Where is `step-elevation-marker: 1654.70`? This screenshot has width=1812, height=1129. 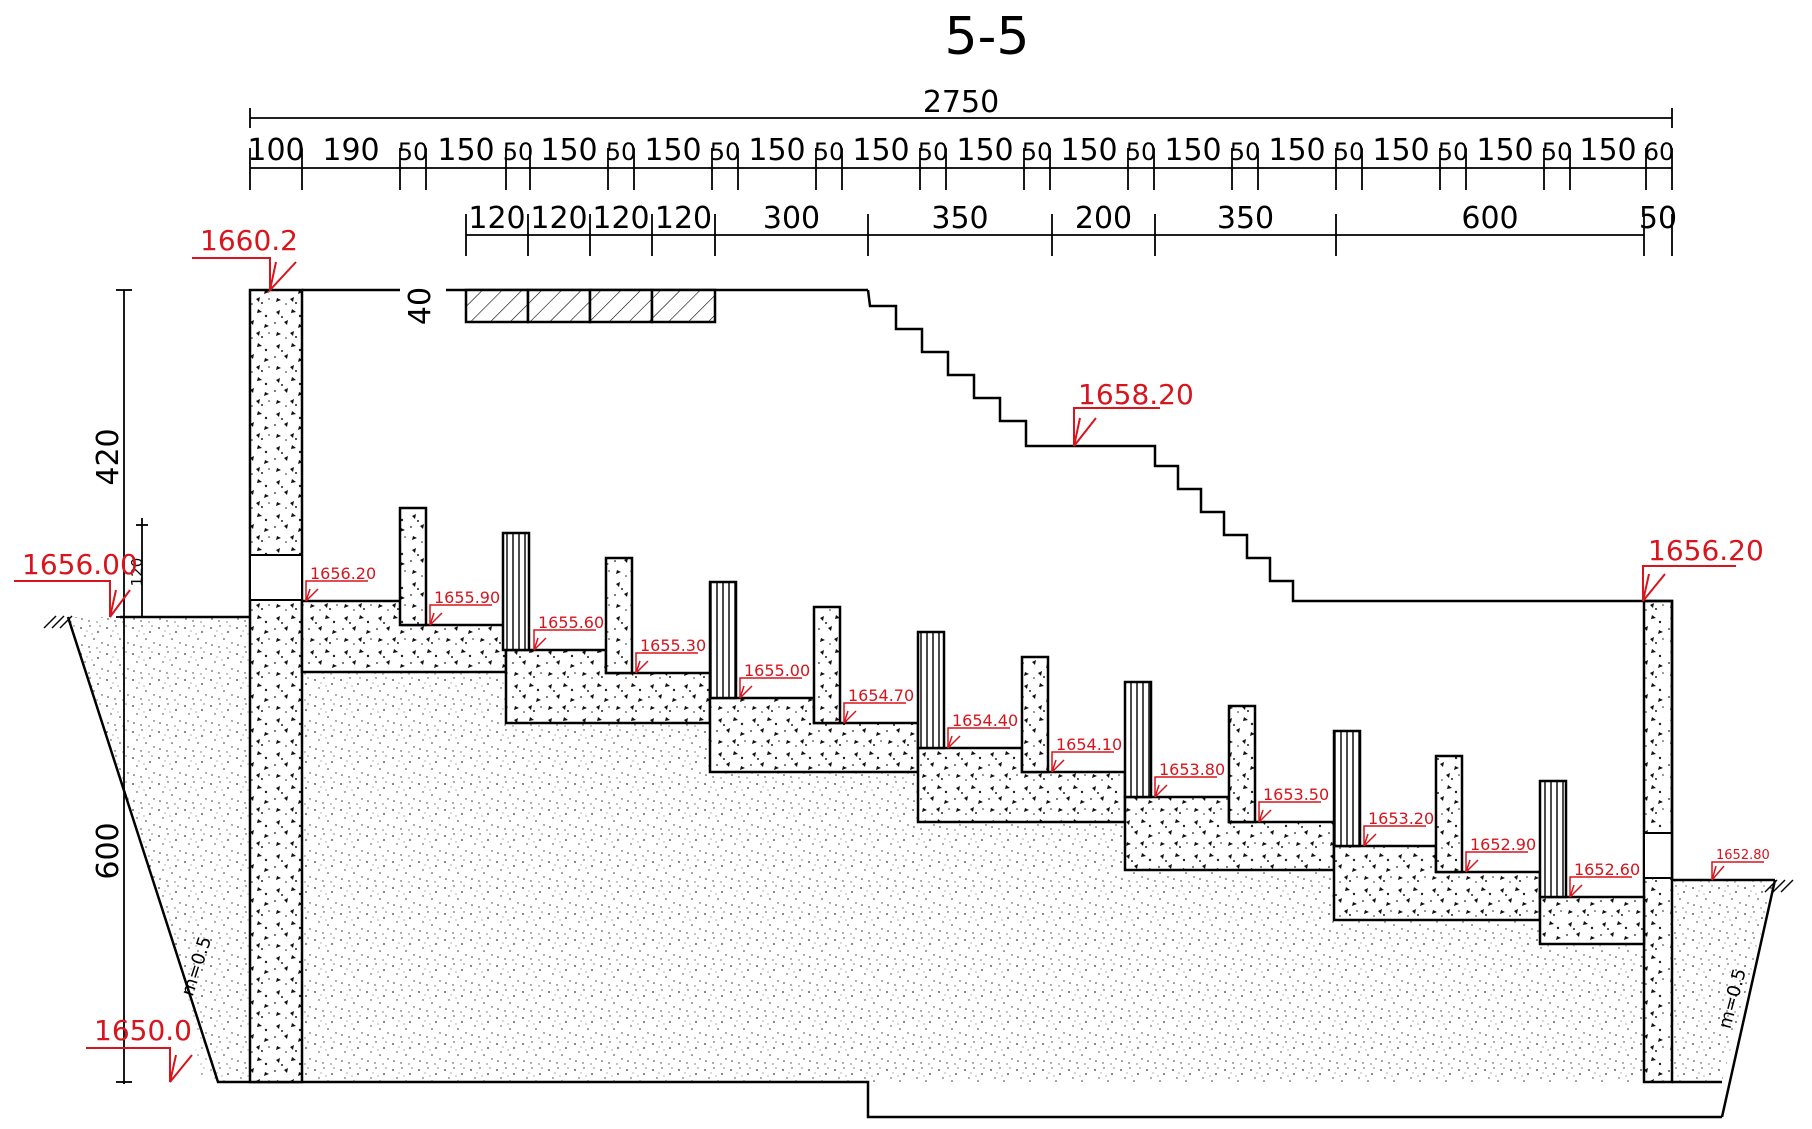 step-elevation-marker: 1654.70 is located at coordinates (878, 705).